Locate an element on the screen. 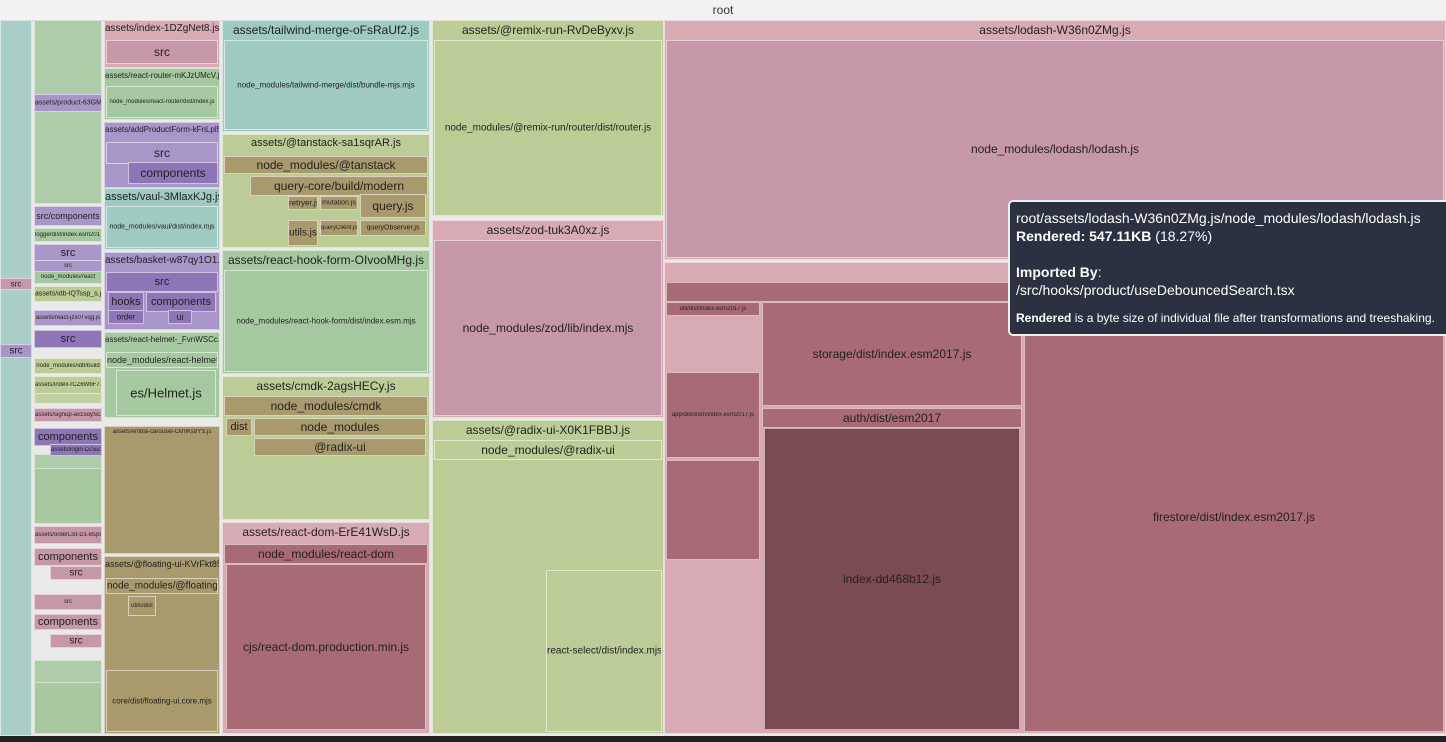 The height and width of the screenshot is (742, 1446). treemap-node: es/Helmet.js is located at coordinates (166, 393).